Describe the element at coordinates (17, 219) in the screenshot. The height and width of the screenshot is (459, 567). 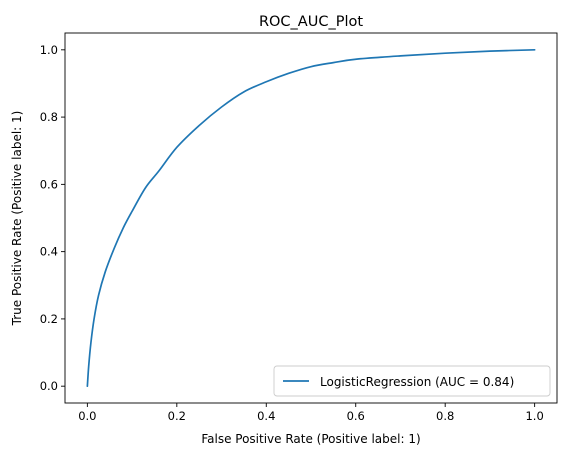
I see `y-axis-label: True Positive Rate (Positive label: 1)` at that location.